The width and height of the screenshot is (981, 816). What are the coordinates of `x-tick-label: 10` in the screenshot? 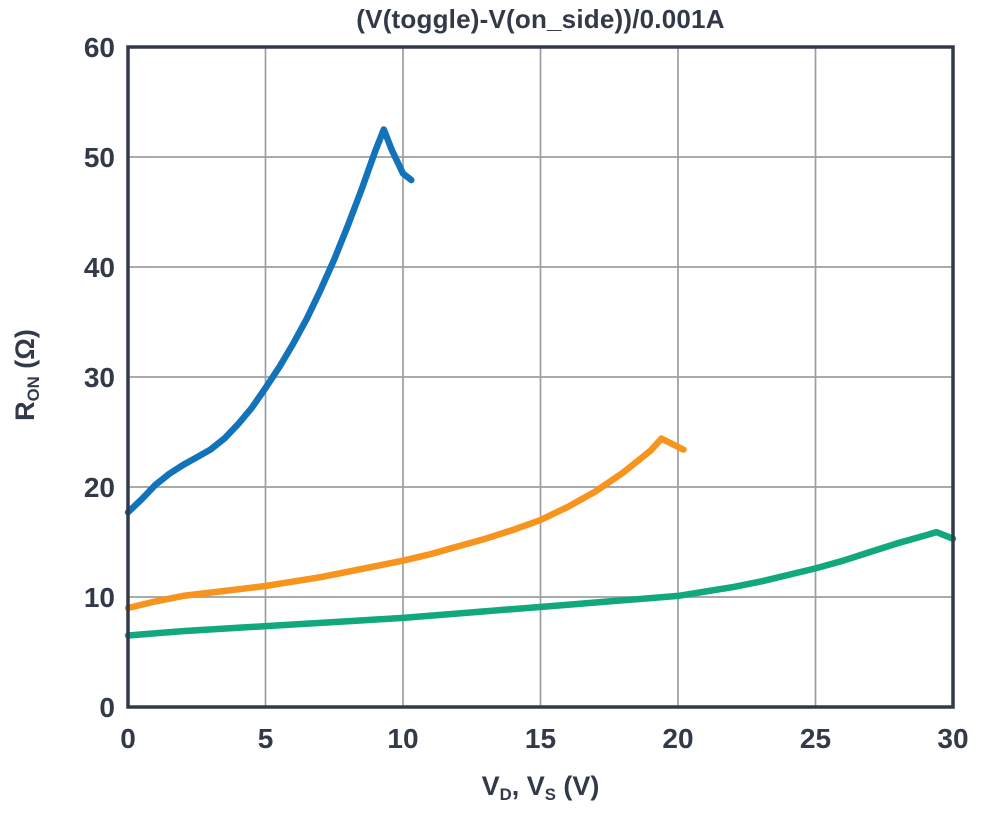 It's located at (402, 738).